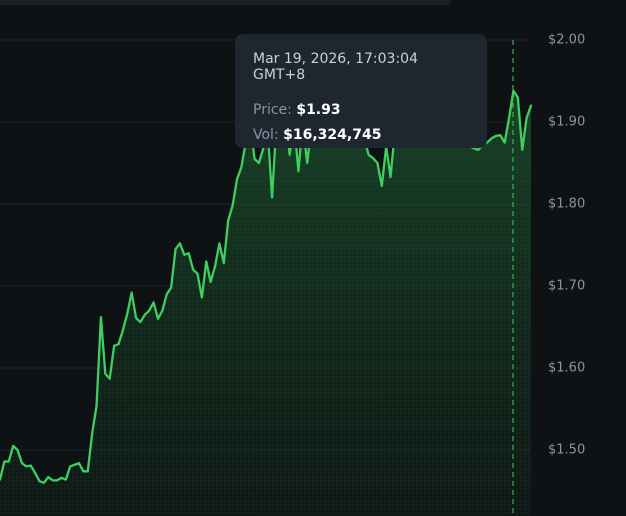  I want to click on tooltip-volume-row: Vol: $16,324,745, so click(361, 135).